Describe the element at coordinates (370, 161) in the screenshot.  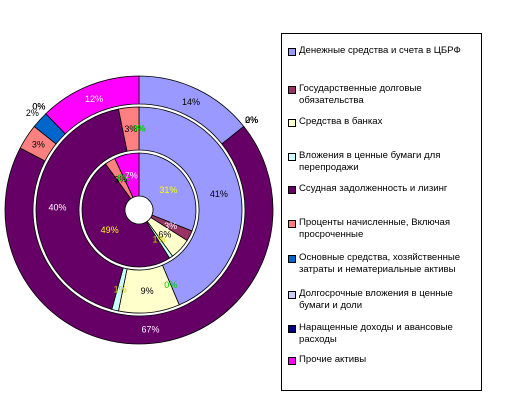
I see `legend-label: Вложения в ценные бумаги для перепродажи` at that location.